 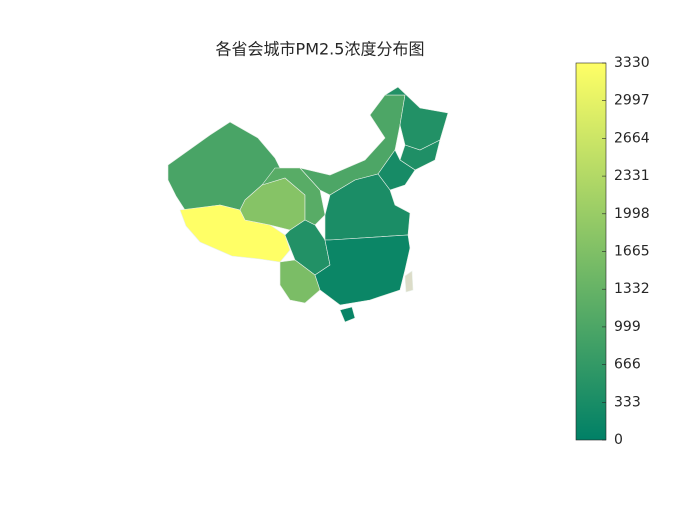 What do you see at coordinates (320, 49) in the screenshot?
I see `chart-title: 各省会城市PM2.5浓度分布图` at bounding box center [320, 49].